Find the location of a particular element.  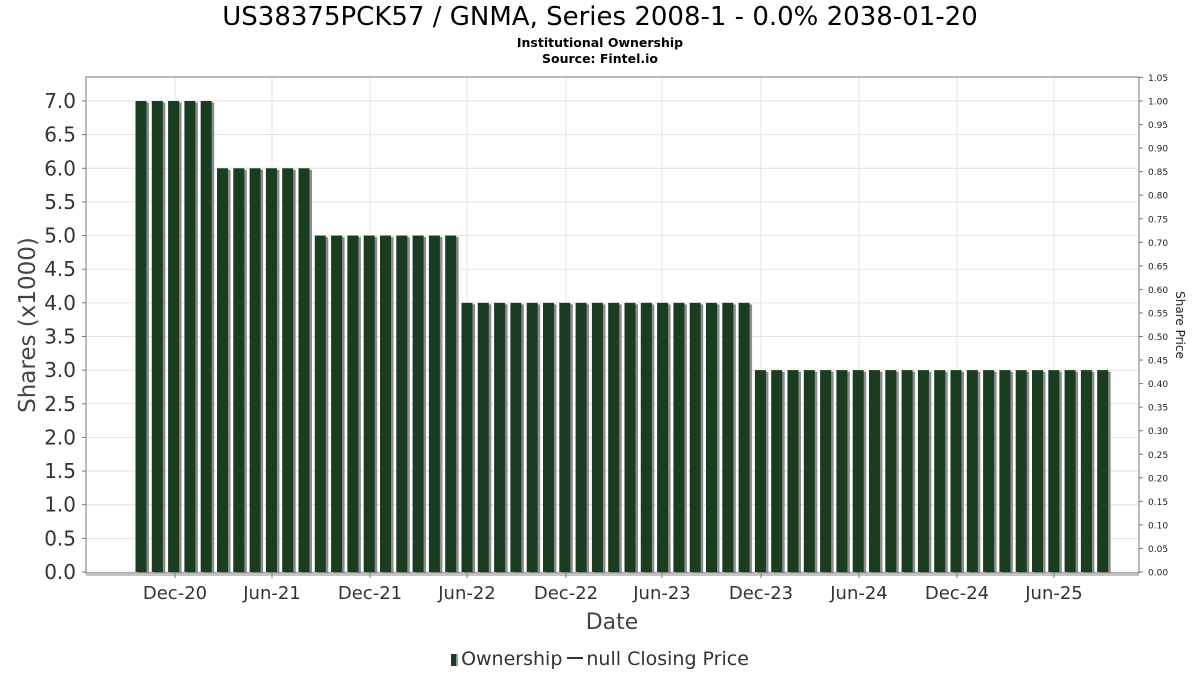

y2-tick-label: 0.65 is located at coordinates (1158, 267).